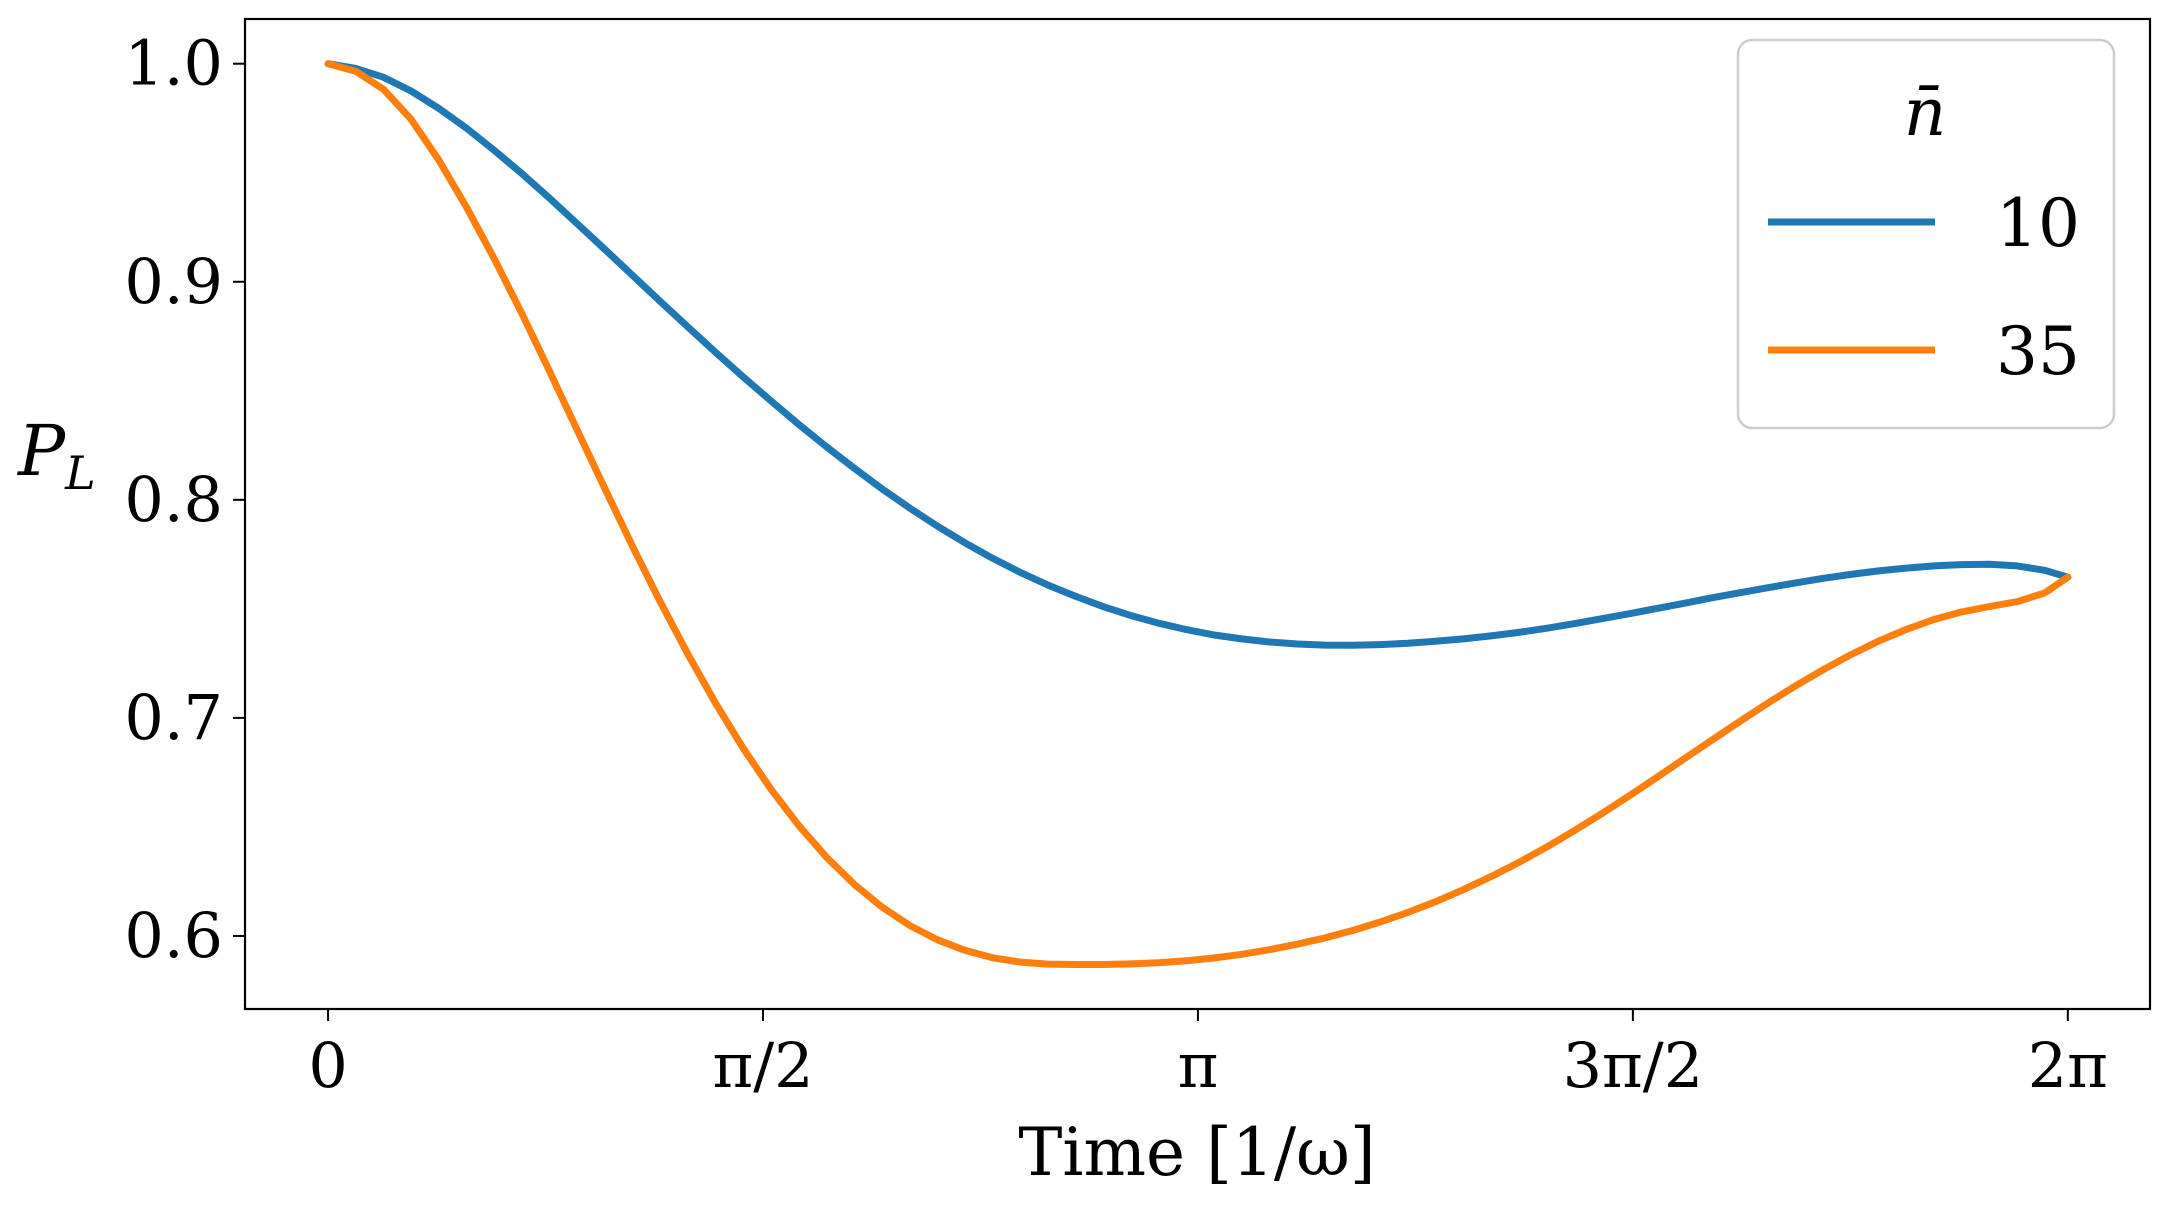  Describe the element at coordinates (173, 499) in the screenshot. I see `y-tick-label: 0.8` at that location.